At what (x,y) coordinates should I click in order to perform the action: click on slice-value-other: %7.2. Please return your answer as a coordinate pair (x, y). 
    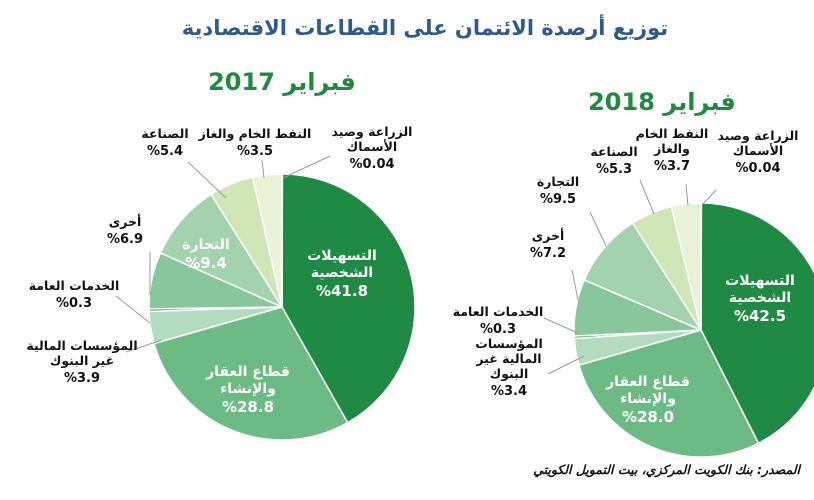
    Looking at the image, I should click on (548, 253).